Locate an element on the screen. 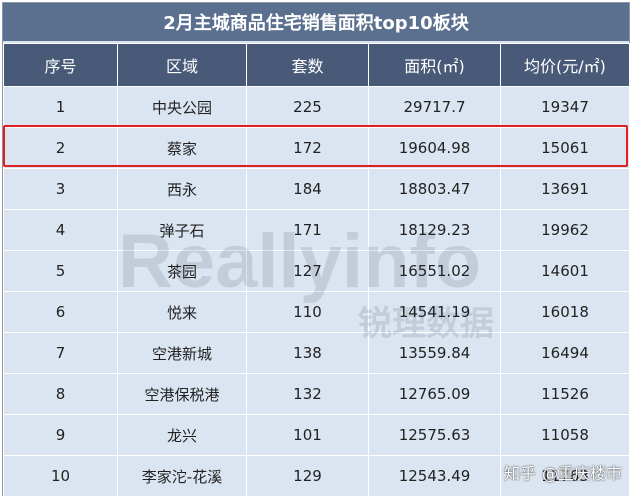  cell-index: 3 is located at coordinates (60, 189).